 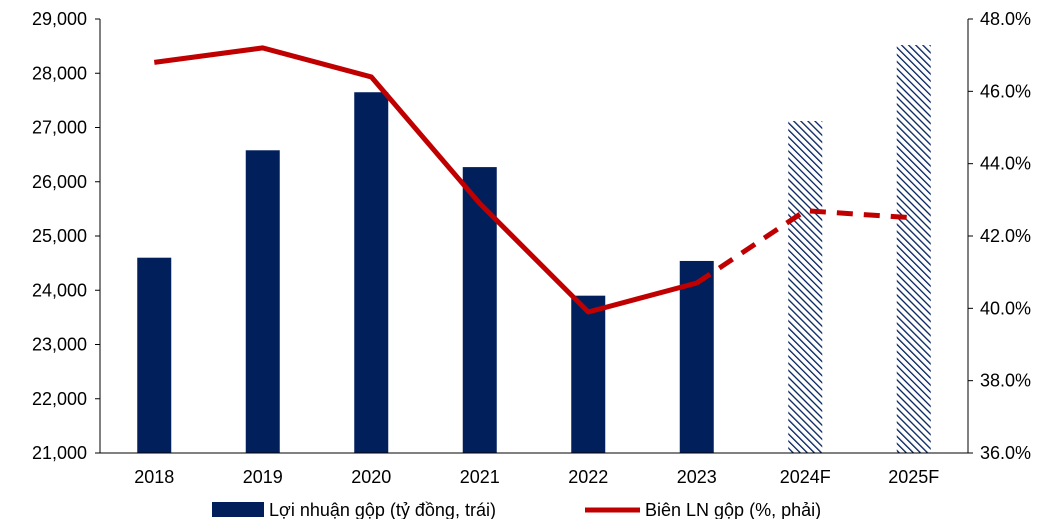 I want to click on x-tick-label: 2020, so click(x=371, y=477).